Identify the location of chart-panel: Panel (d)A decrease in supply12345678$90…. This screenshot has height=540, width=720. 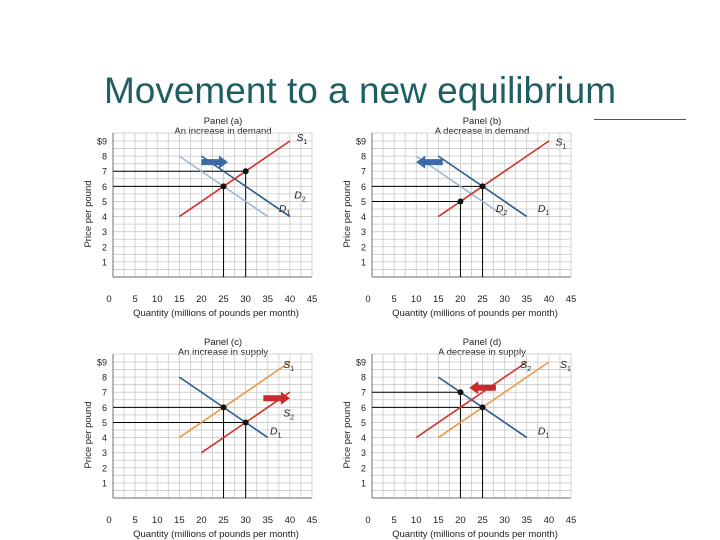
(459, 438).